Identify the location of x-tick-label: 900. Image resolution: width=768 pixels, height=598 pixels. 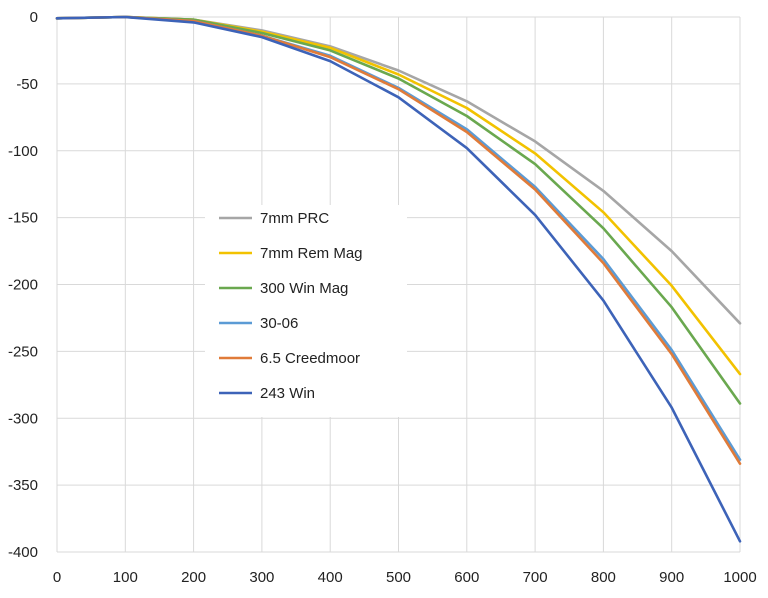
(671, 577).